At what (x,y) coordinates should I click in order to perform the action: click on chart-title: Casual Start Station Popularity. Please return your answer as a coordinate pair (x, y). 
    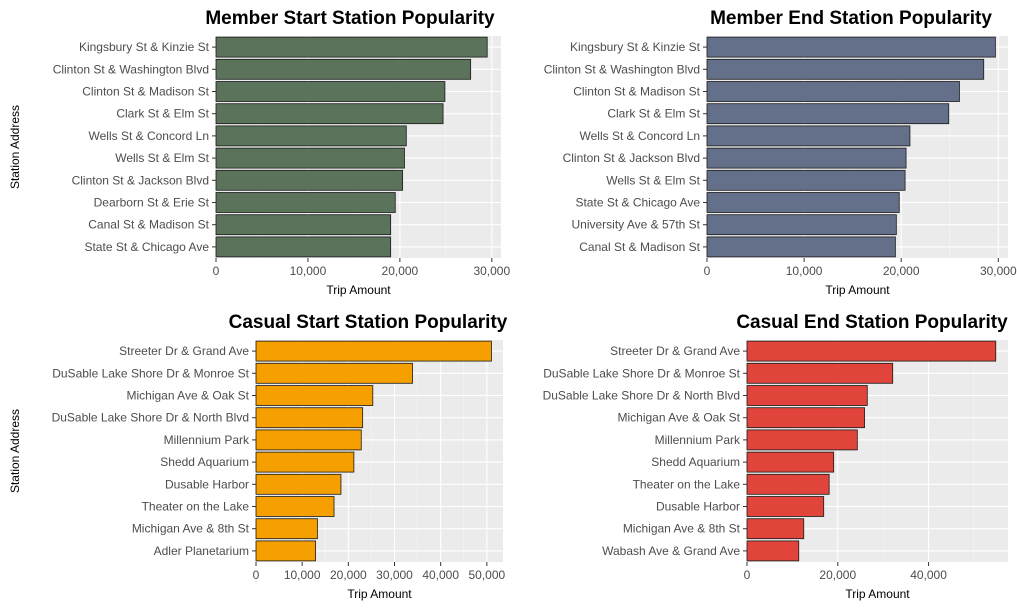
    Looking at the image, I should click on (368, 322).